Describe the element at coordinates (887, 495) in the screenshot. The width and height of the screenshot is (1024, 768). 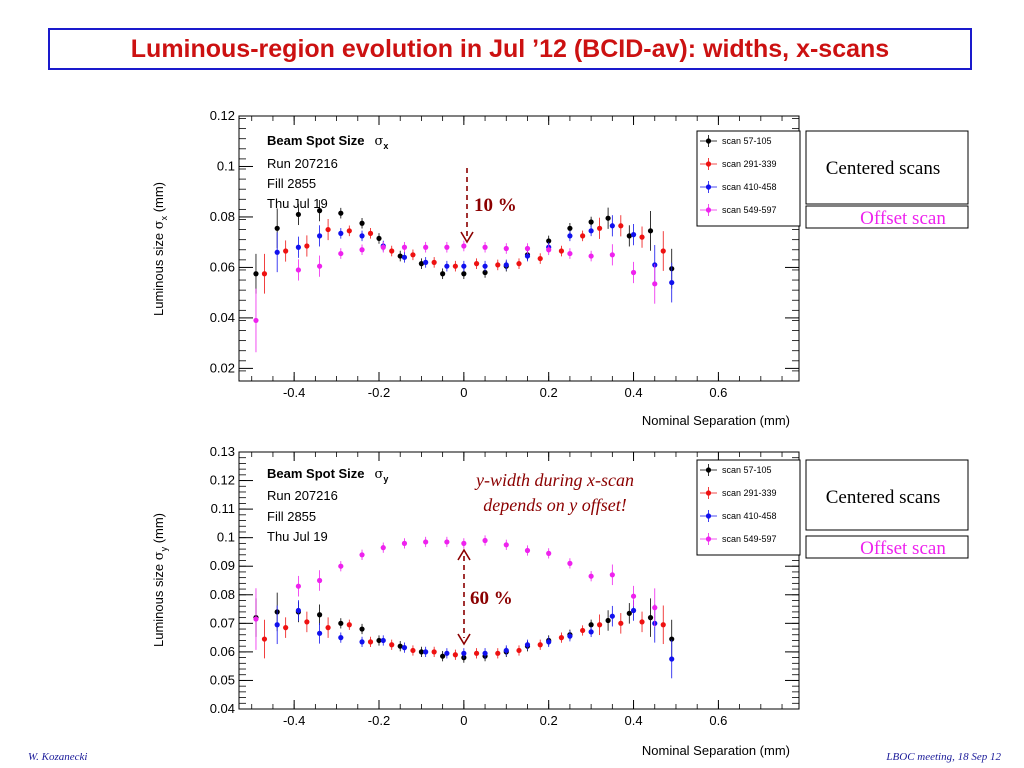
I see `centered-scans-box` at that location.